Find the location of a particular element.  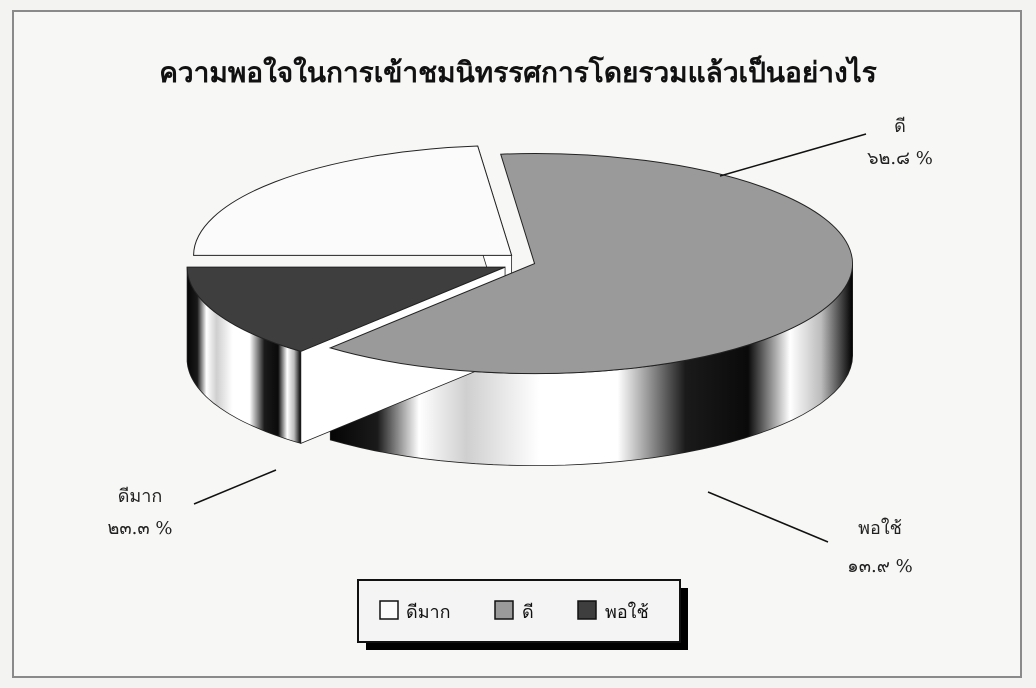

slice-label-value-2: ๑๓.๙ % is located at coordinates (879, 566).